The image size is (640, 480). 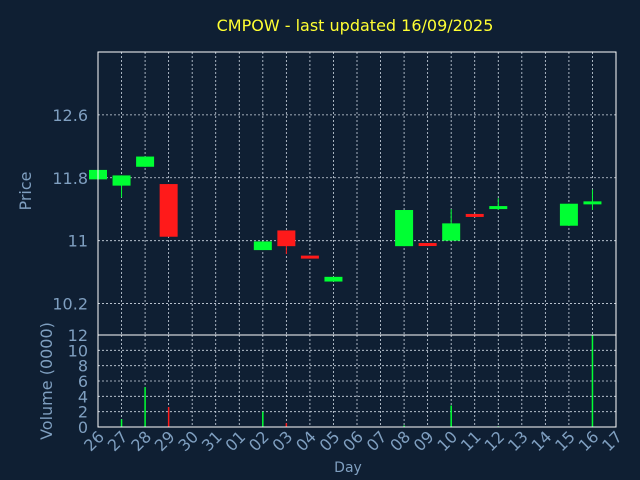 What do you see at coordinates (25, 190) in the screenshot?
I see `price-axis-label: Price` at bounding box center [25, 190].